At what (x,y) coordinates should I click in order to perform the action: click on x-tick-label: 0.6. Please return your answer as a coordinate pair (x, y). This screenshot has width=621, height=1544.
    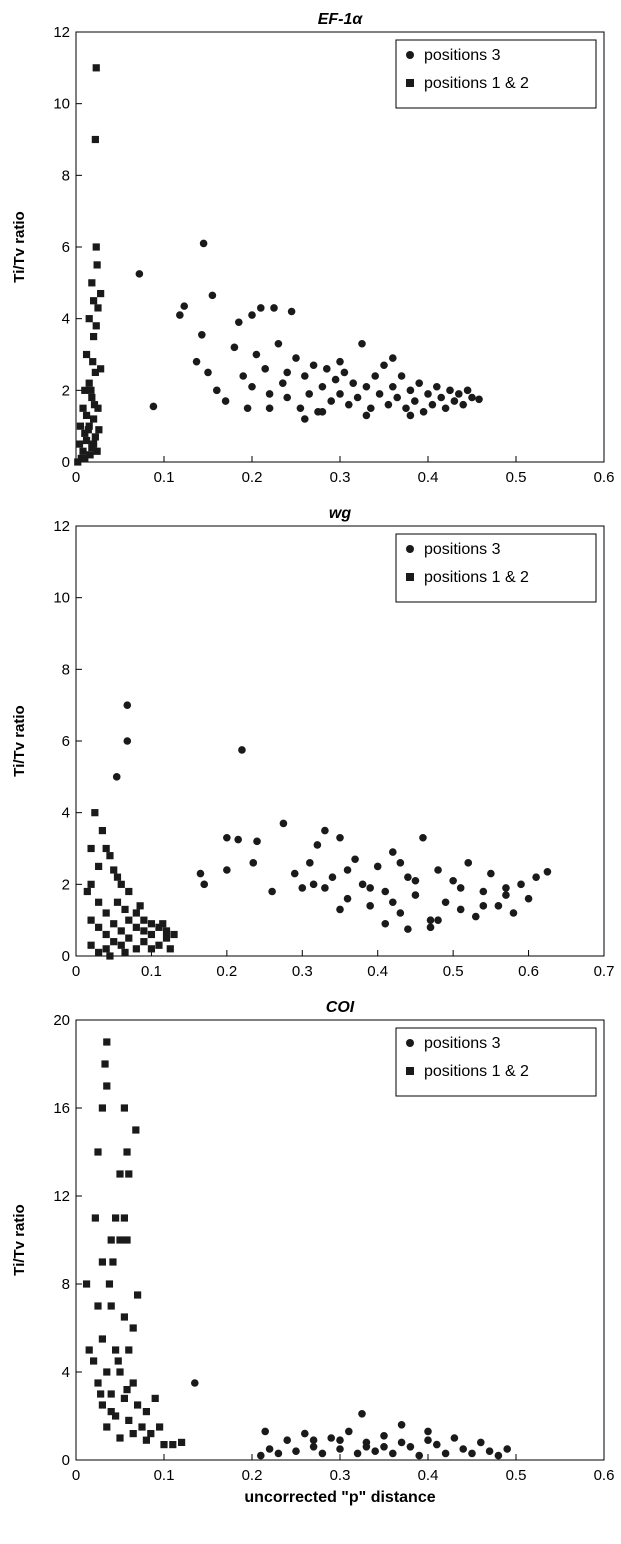
    Looking at the image, I should click on (528, 971).